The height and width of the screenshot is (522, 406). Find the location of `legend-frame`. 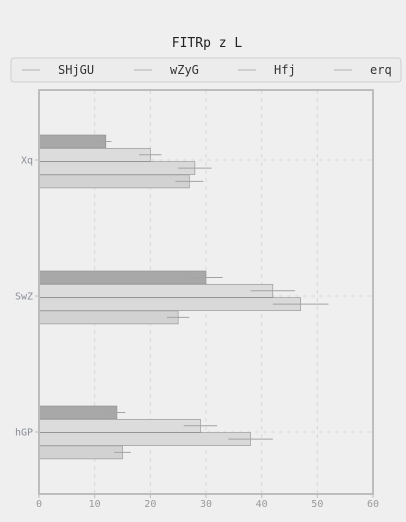

legend-frame is located at coordinates (206, 70).